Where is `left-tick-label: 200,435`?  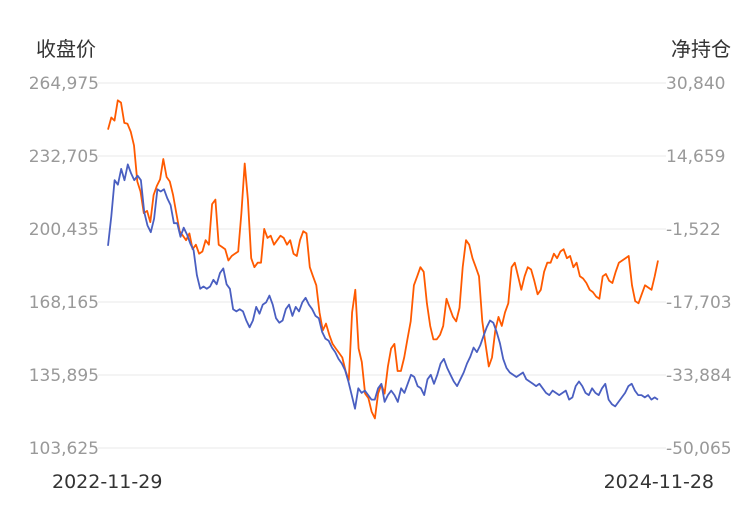
left-tick-label: 200,435 is located at coordinates (64, 230).